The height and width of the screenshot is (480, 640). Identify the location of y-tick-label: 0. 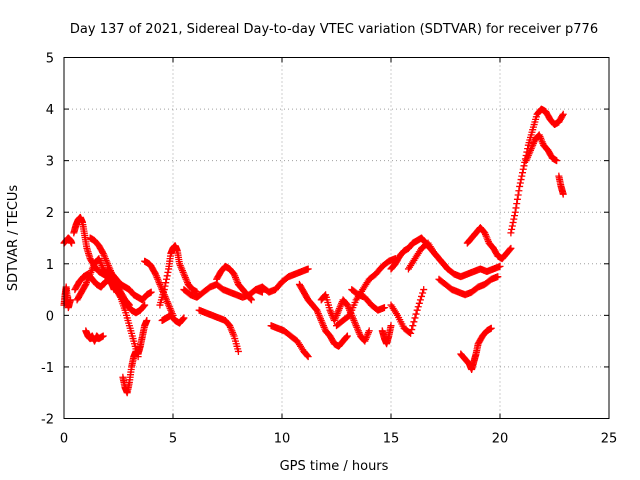
(50, 316).